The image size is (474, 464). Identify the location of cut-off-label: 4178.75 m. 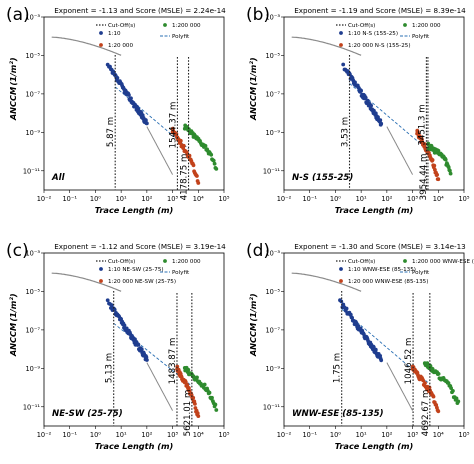
(185, 177).